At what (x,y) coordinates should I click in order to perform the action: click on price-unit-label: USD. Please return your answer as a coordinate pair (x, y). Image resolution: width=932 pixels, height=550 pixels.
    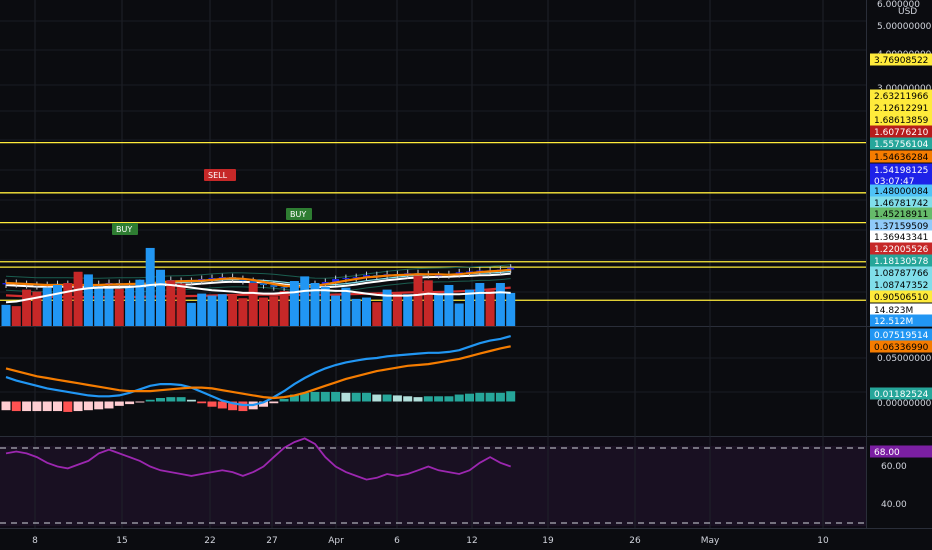
    Looking at the image, I should click on (907, 12).